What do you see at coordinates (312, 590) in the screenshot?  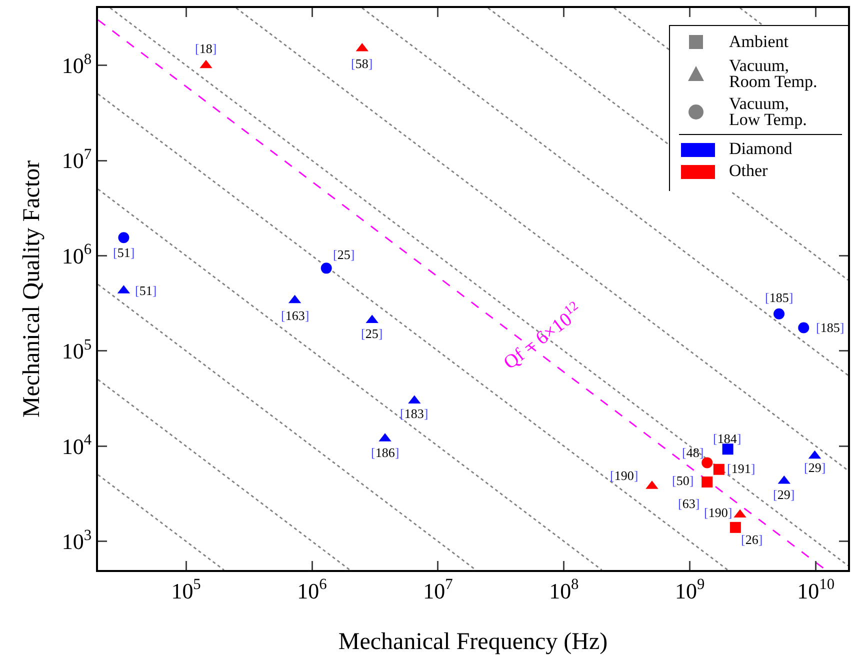 I see `x-tick-label: 10$^{6}$` at bounding box center [312, 590].